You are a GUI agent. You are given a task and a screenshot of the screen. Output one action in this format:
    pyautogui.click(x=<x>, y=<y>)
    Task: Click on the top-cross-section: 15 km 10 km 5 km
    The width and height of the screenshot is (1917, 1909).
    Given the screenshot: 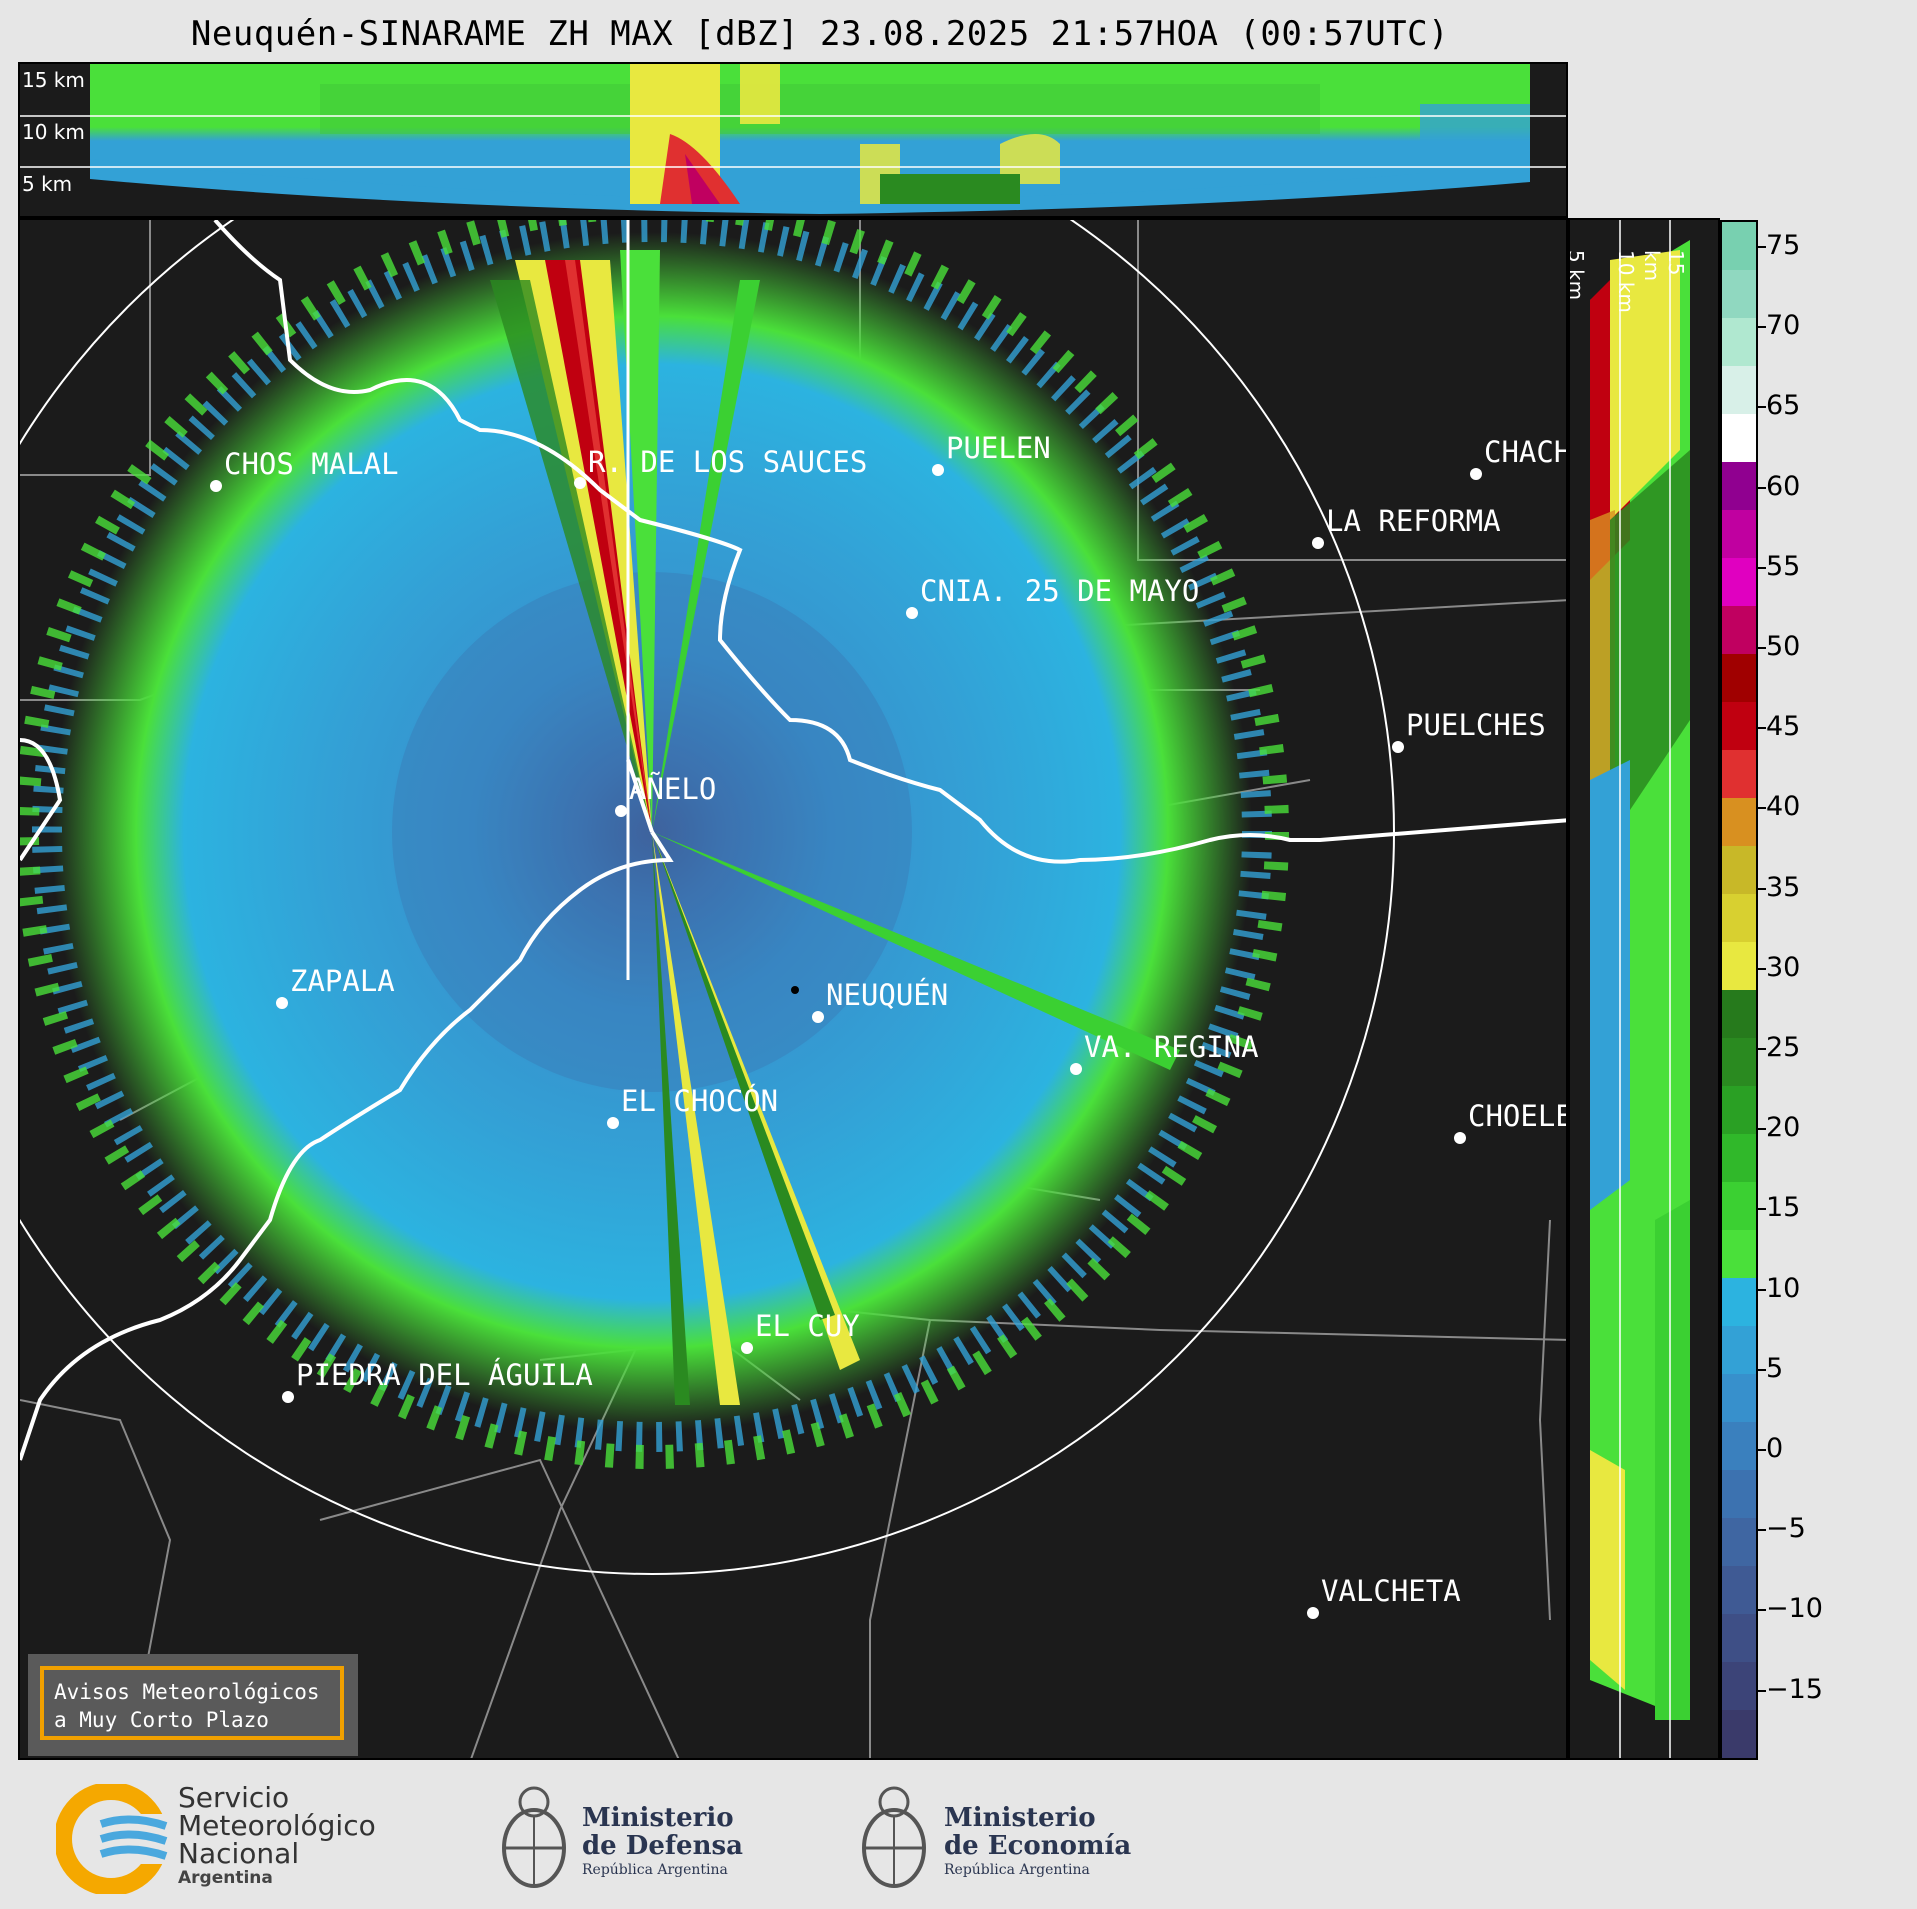 What is the action you would take?
    pyautogui.click(x=793, y=140)
    